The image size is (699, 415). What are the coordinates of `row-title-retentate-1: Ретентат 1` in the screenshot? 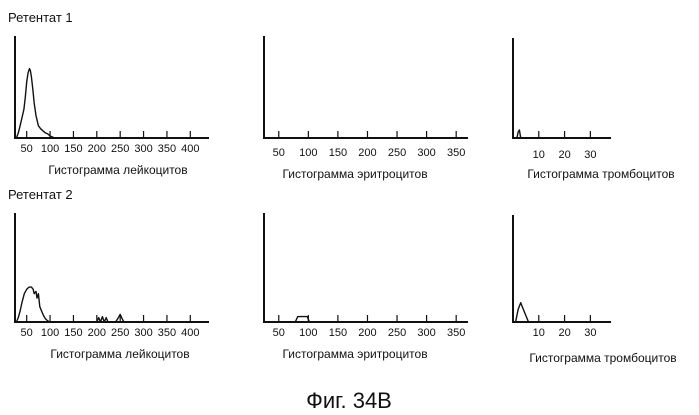 It's located at (40, 17).